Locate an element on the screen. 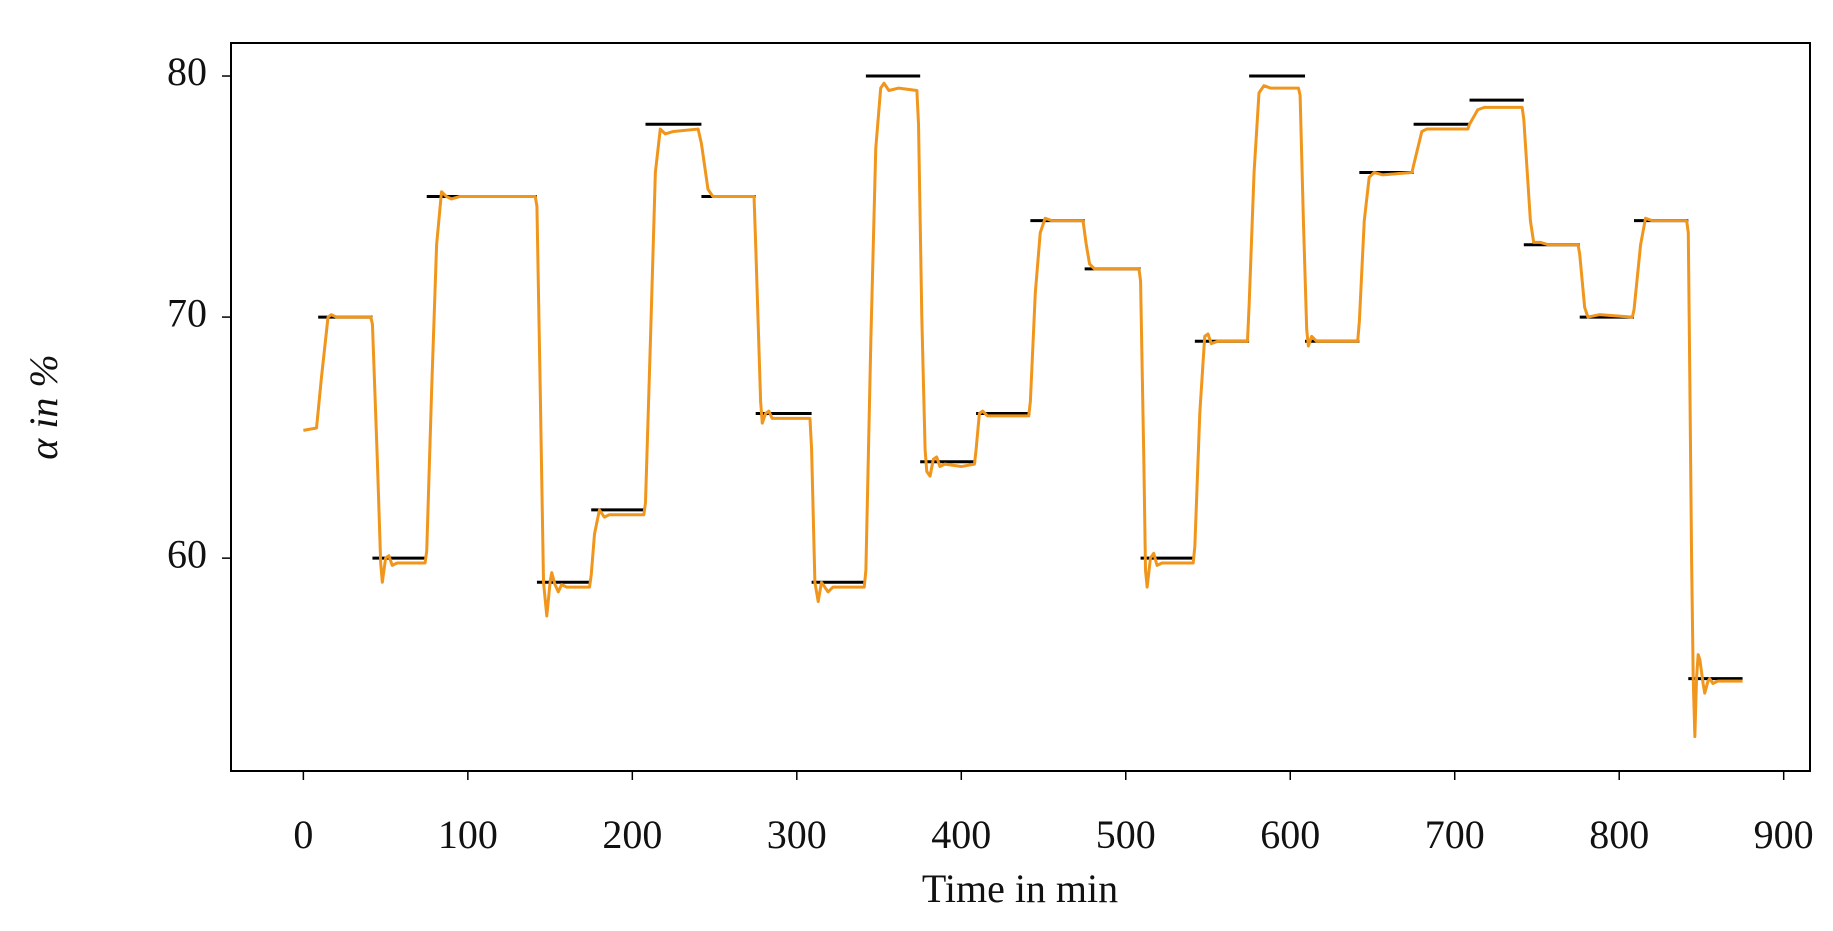 This screenshot has width=1833, height=931. y-tick-label: 80 is located at coordinates (187, 71).